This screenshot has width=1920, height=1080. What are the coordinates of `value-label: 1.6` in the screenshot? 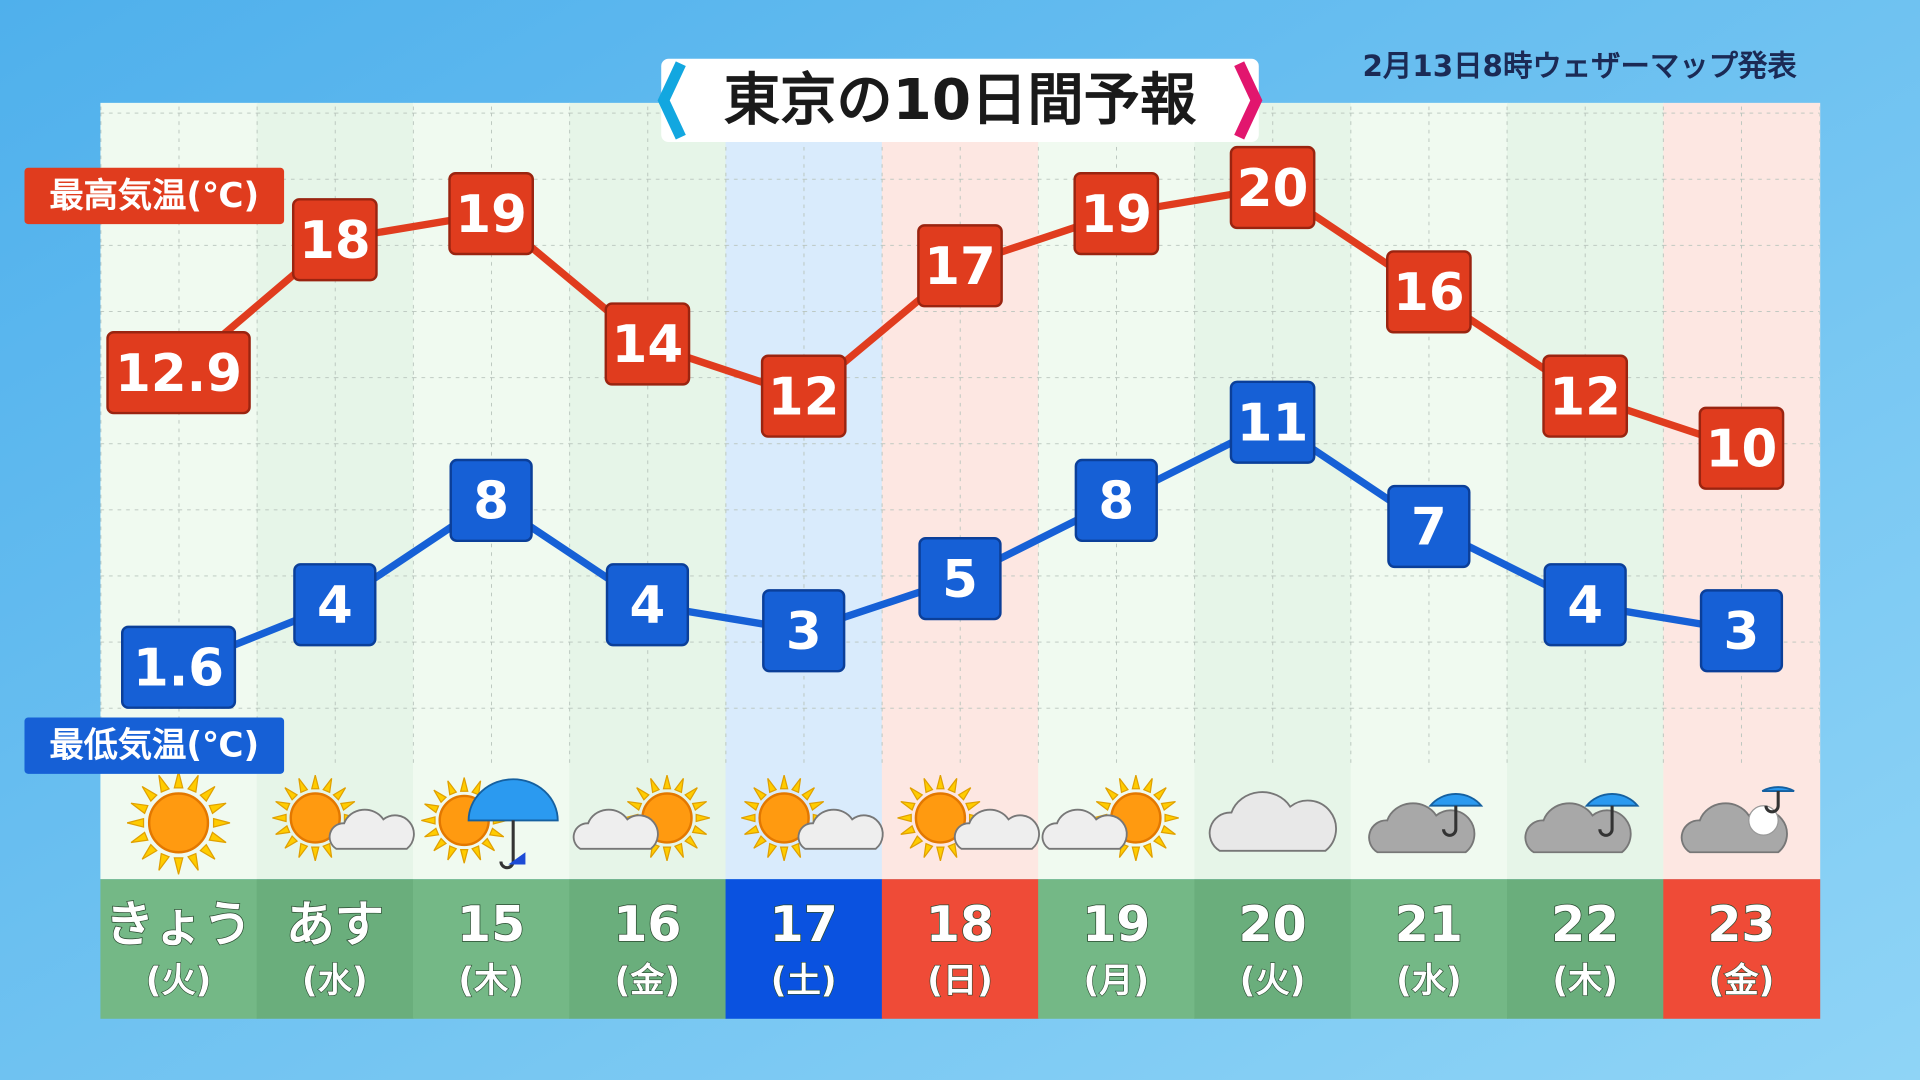 It's located at (178, 669).